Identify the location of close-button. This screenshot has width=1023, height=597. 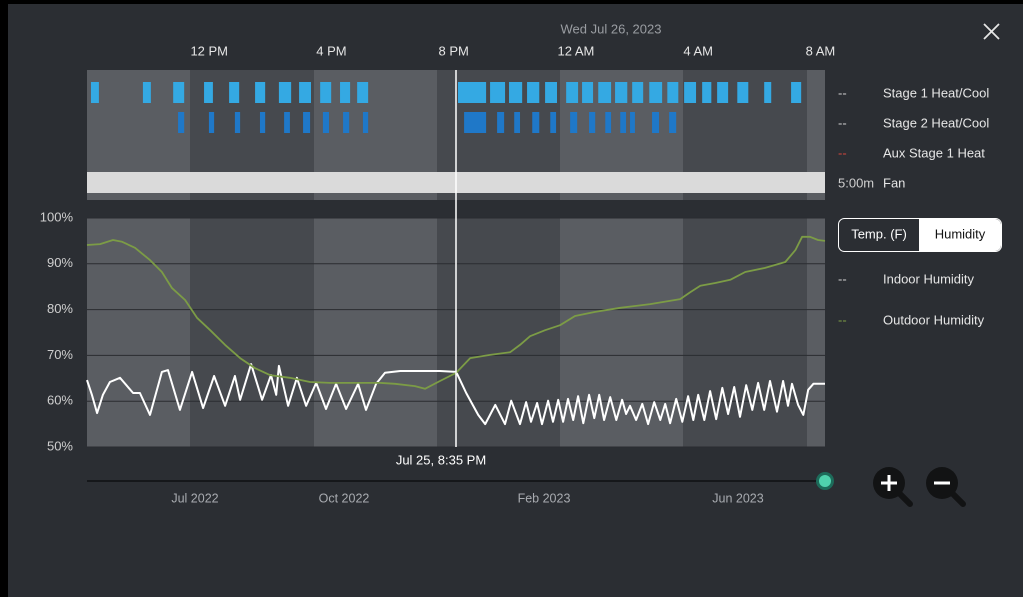
(991, 31).